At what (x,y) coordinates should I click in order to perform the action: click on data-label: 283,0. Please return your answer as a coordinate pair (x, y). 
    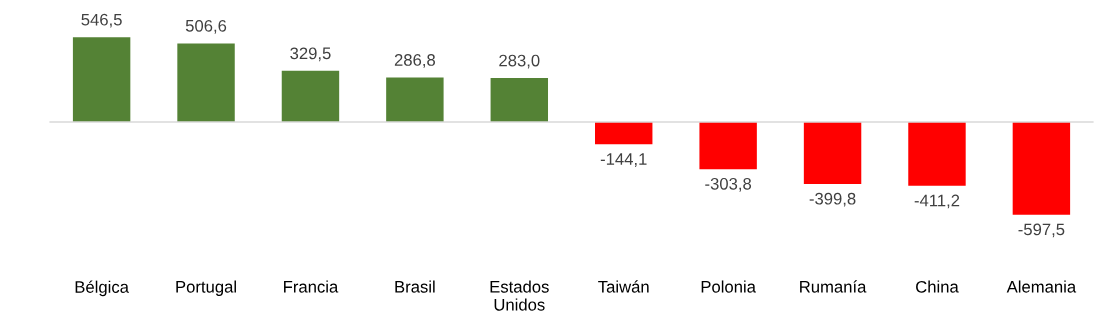
    Looking at the image, I should click on (519, 61).